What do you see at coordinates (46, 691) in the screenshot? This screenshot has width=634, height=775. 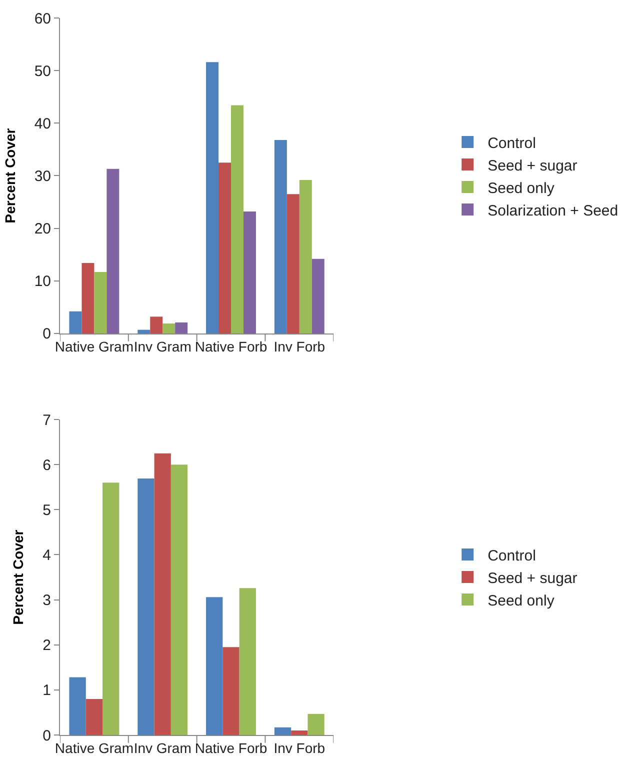 I see `y-tick-label: 1` at bounding box center [46, 691].